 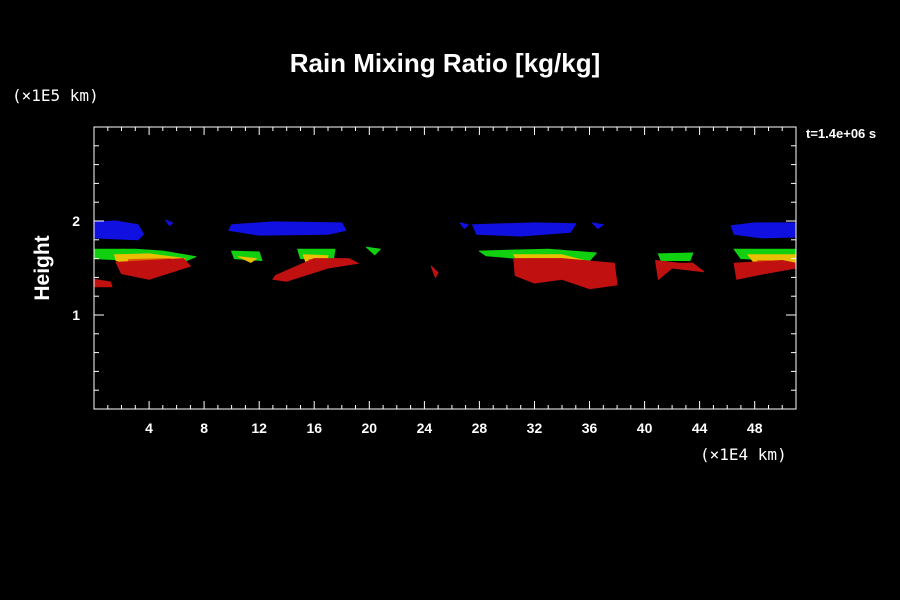 What do you see at coordinates (743, 454) in the screenshot?
I see `x-scale-note: (×1E4 km)` at bounding box center [743, 454].